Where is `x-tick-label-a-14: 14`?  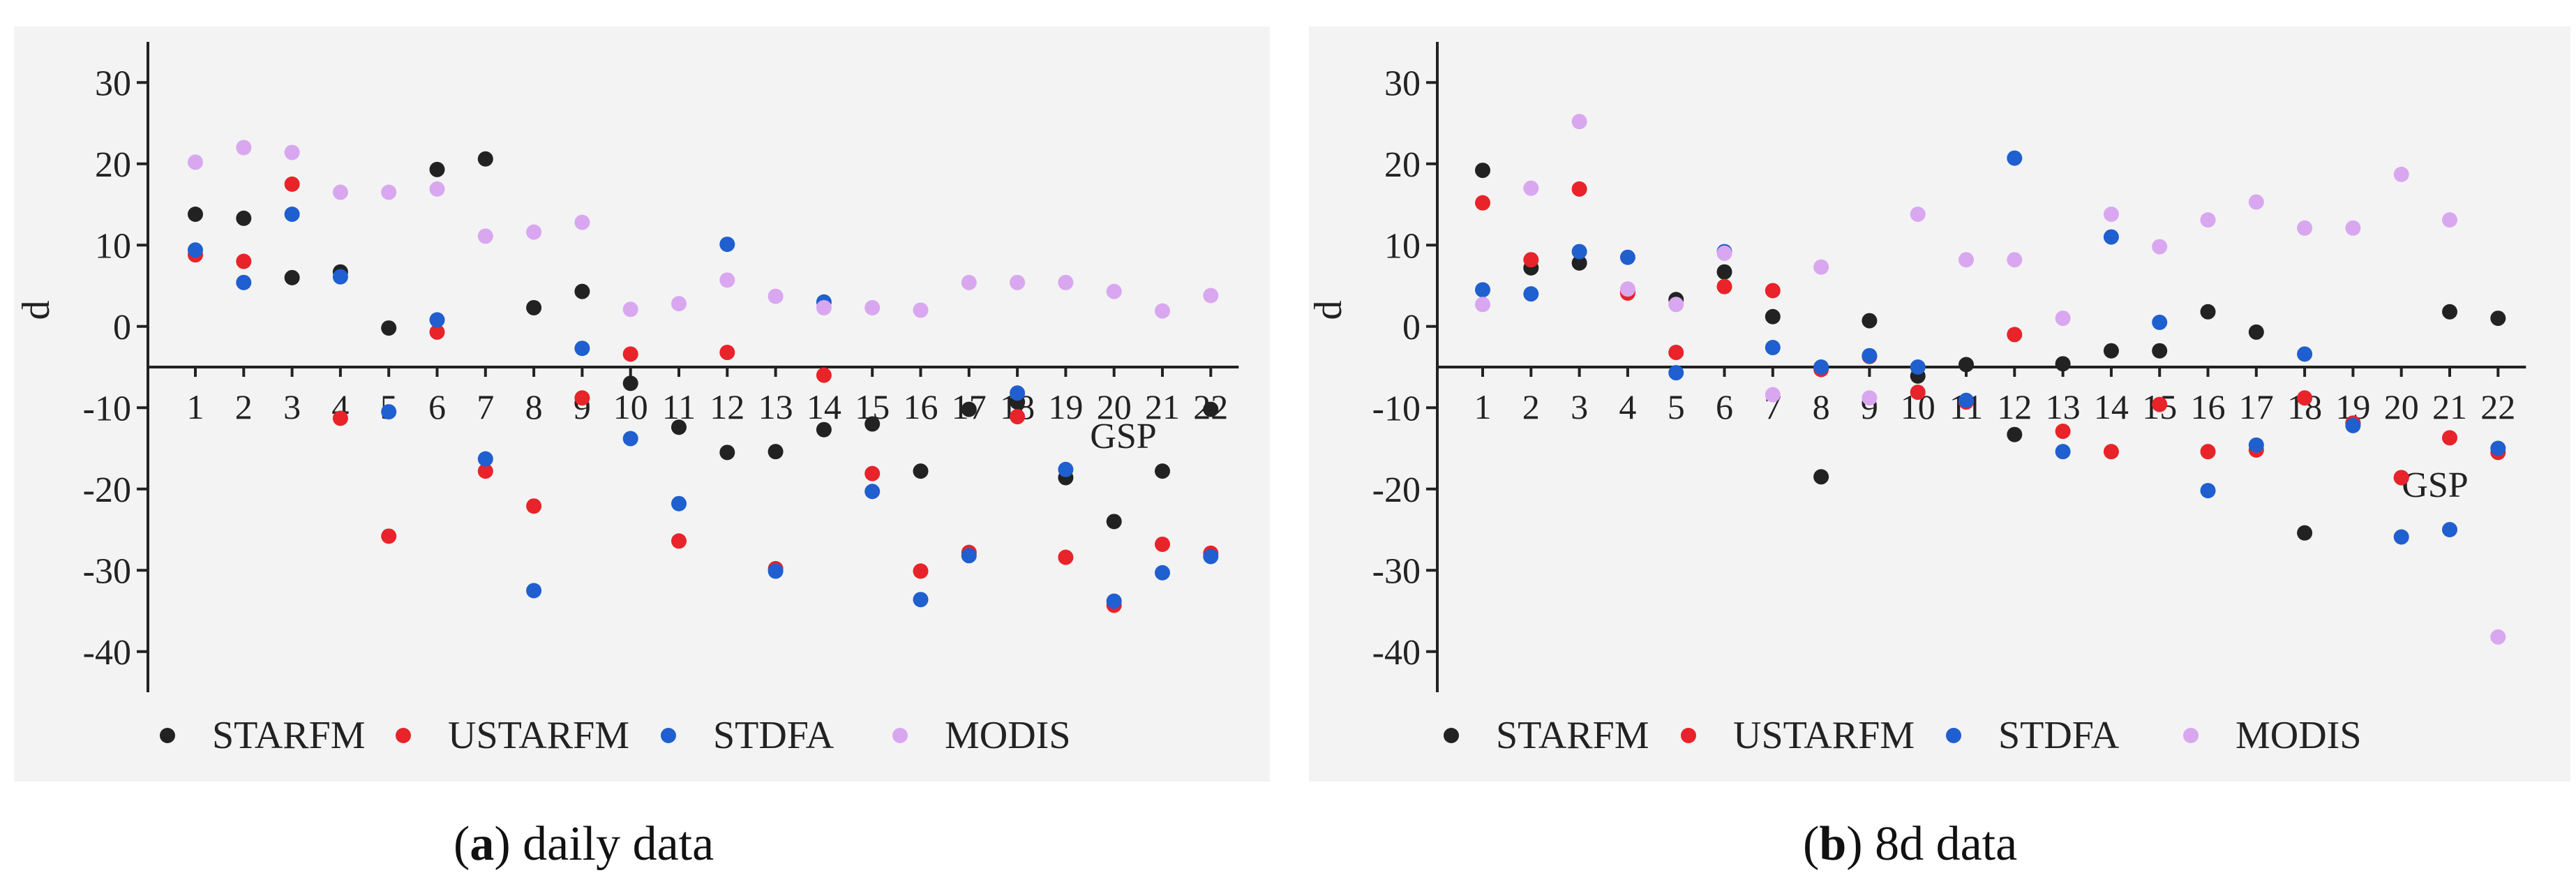
x-tick-label-a-14: 14 is located at coordinates (824, 406).